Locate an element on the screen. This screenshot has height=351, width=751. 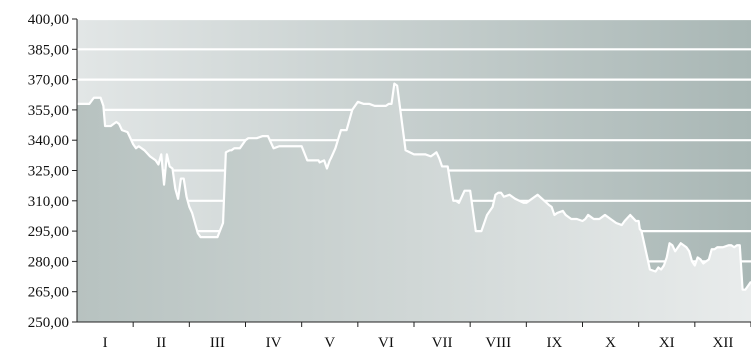
y-tick-label: 265,00 is located at coordinates (48, 293).